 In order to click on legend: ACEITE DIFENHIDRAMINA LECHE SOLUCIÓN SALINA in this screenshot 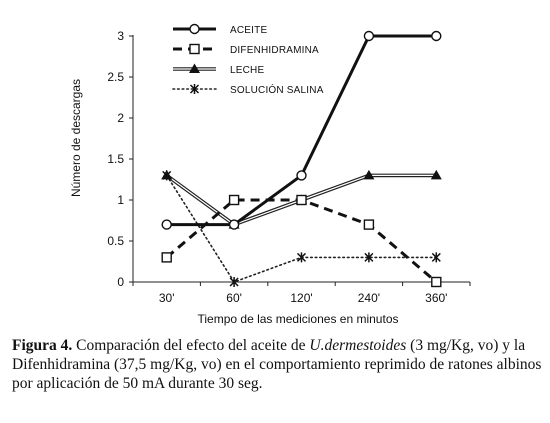, I will do `click(248, 59)`.